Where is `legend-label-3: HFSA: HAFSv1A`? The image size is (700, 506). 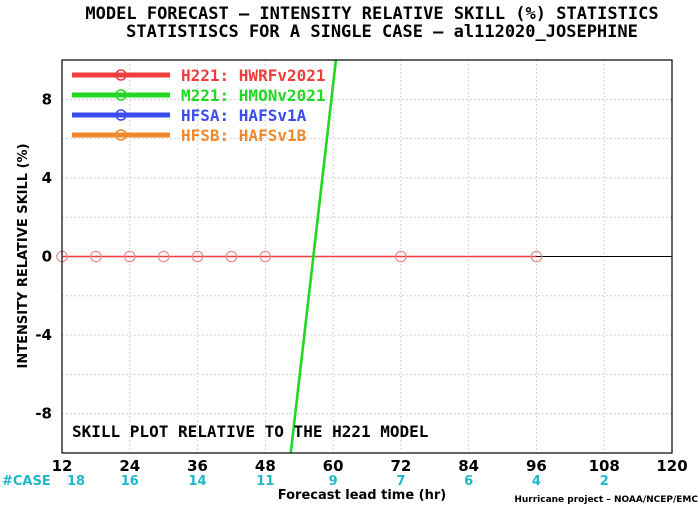
legend-label-3: HFSA: HAFSv1A is located at coordinates (244, 115).